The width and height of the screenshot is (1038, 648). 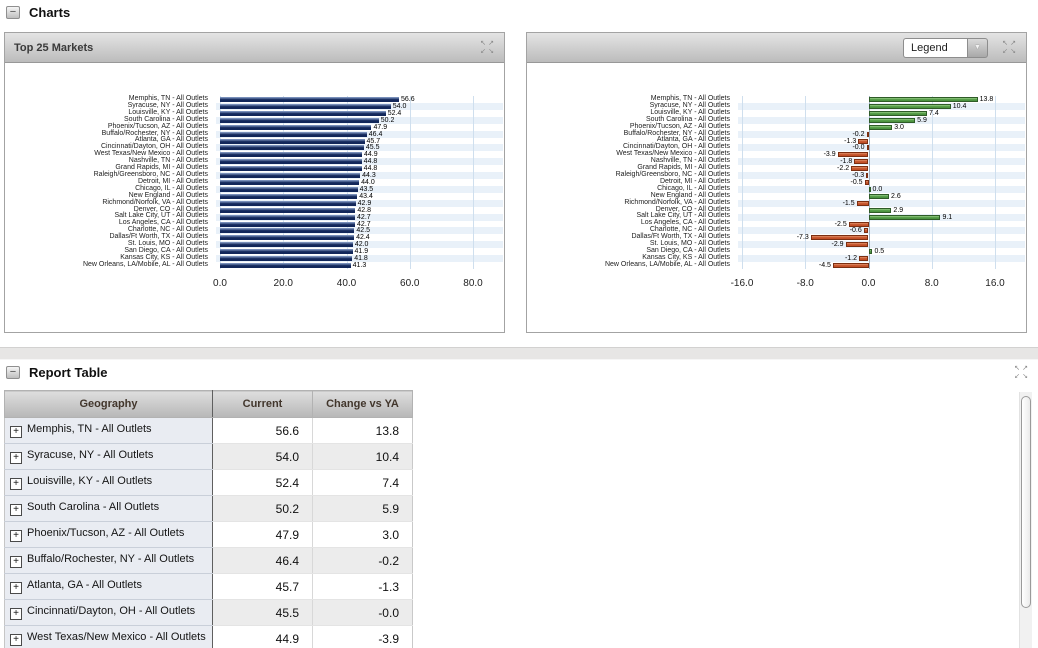 I want to click on column-header-change-vs-ya: Change vs YA, so click(x=362, y=404).